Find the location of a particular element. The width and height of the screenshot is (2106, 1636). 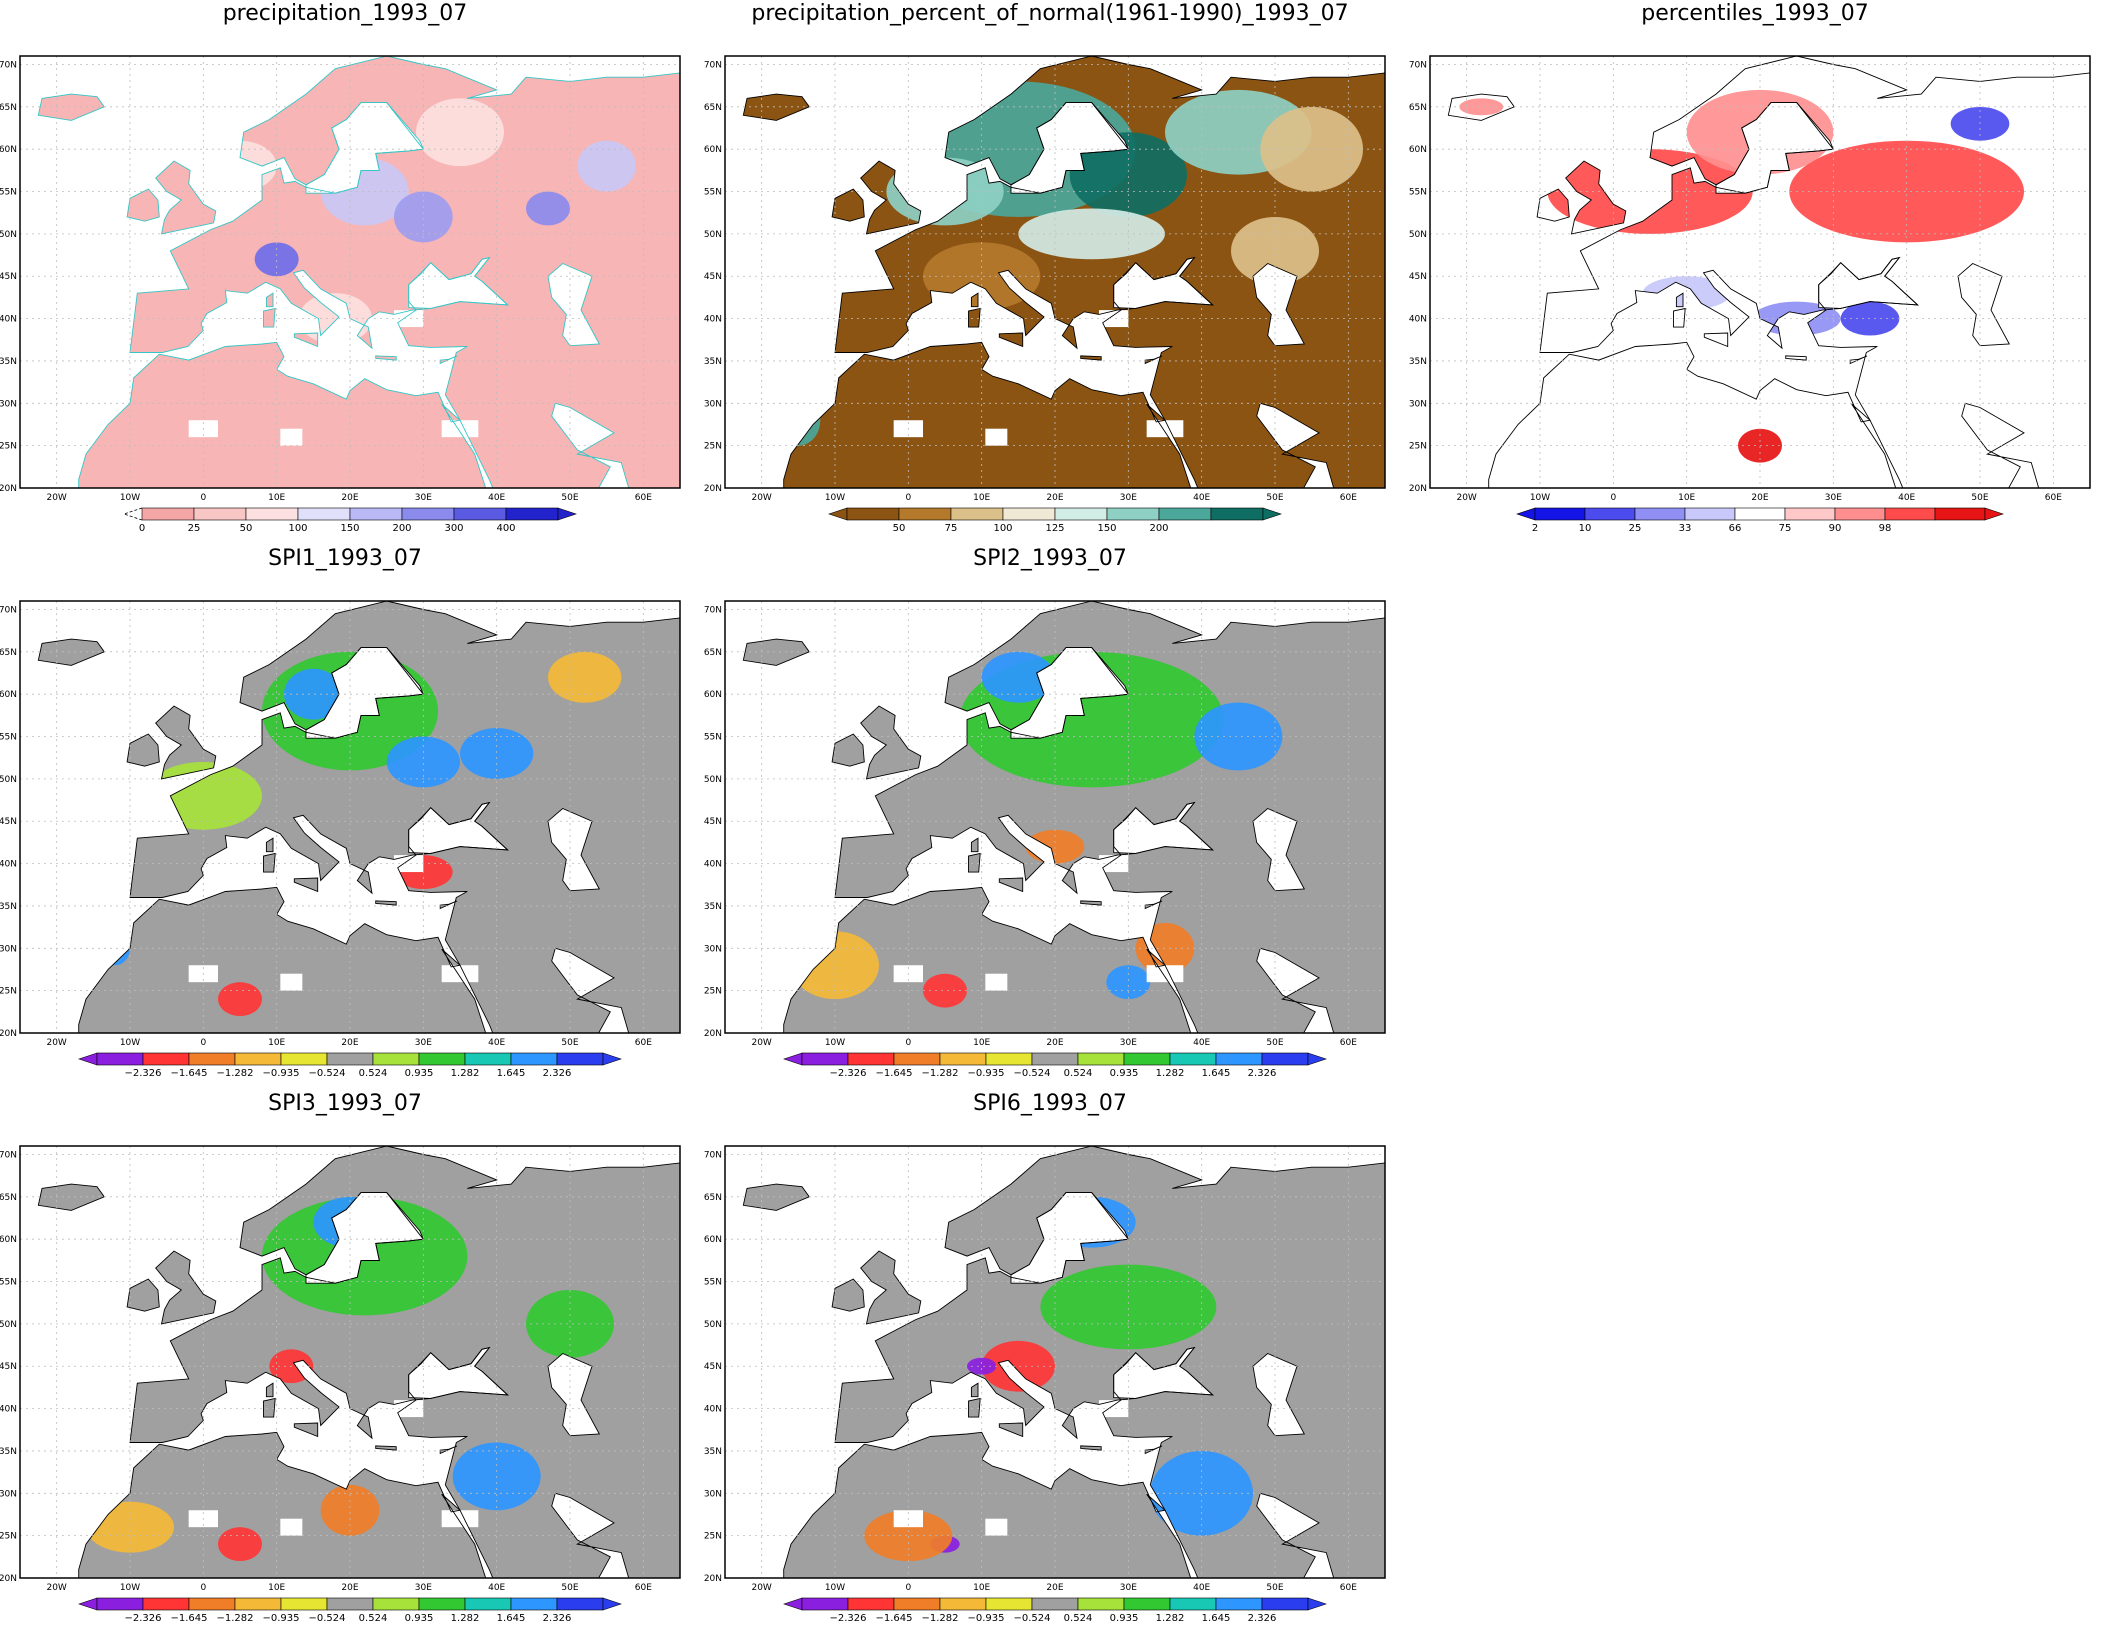

colorbar-tick-label: 1.645 is located at coordinates (511, 1073).